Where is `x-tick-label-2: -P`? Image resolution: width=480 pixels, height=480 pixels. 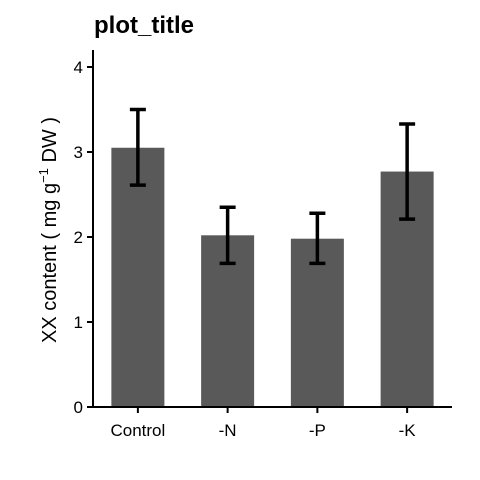
x-tick-label-2: -P is located at coordinates (317, 430).